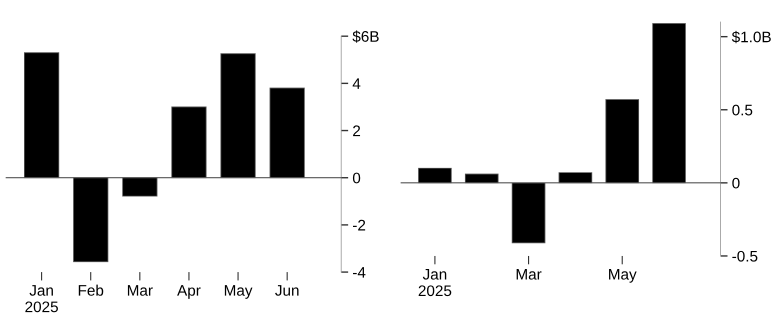  What do you see at coordinates (751, 37) in the screenshot?
I see `y-tick-label: $1.0B` at bounding box center [751, 37].